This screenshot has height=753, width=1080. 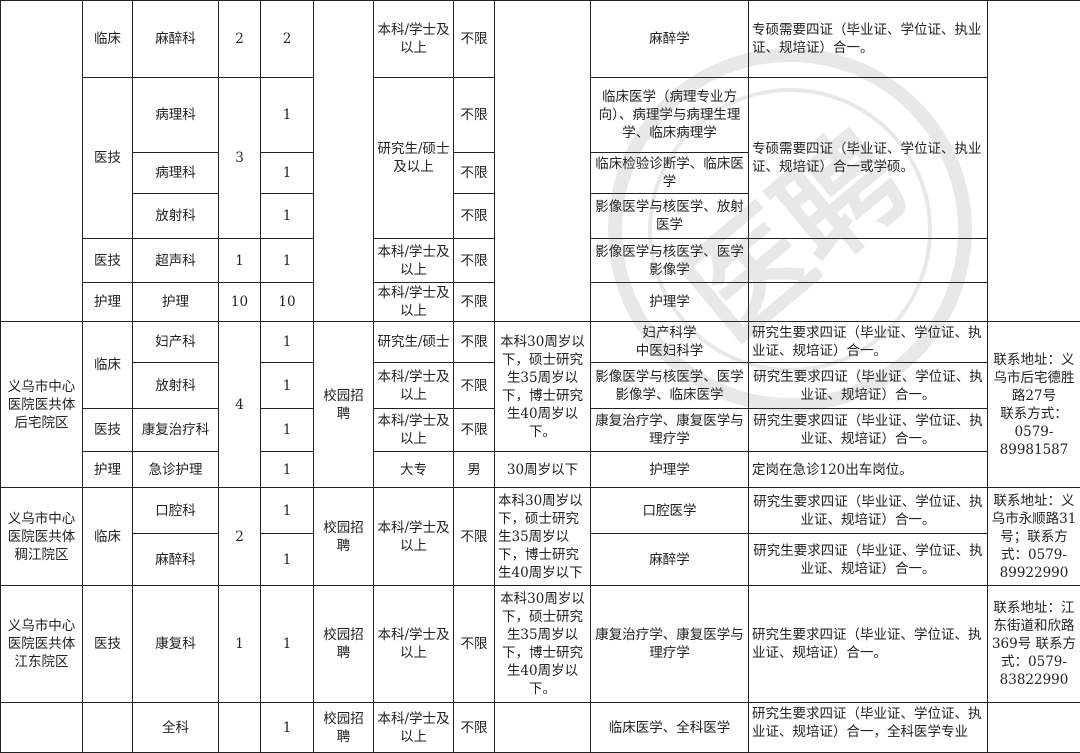 I want to click on dept-cell: 康复科, so click(x=176, y=644).